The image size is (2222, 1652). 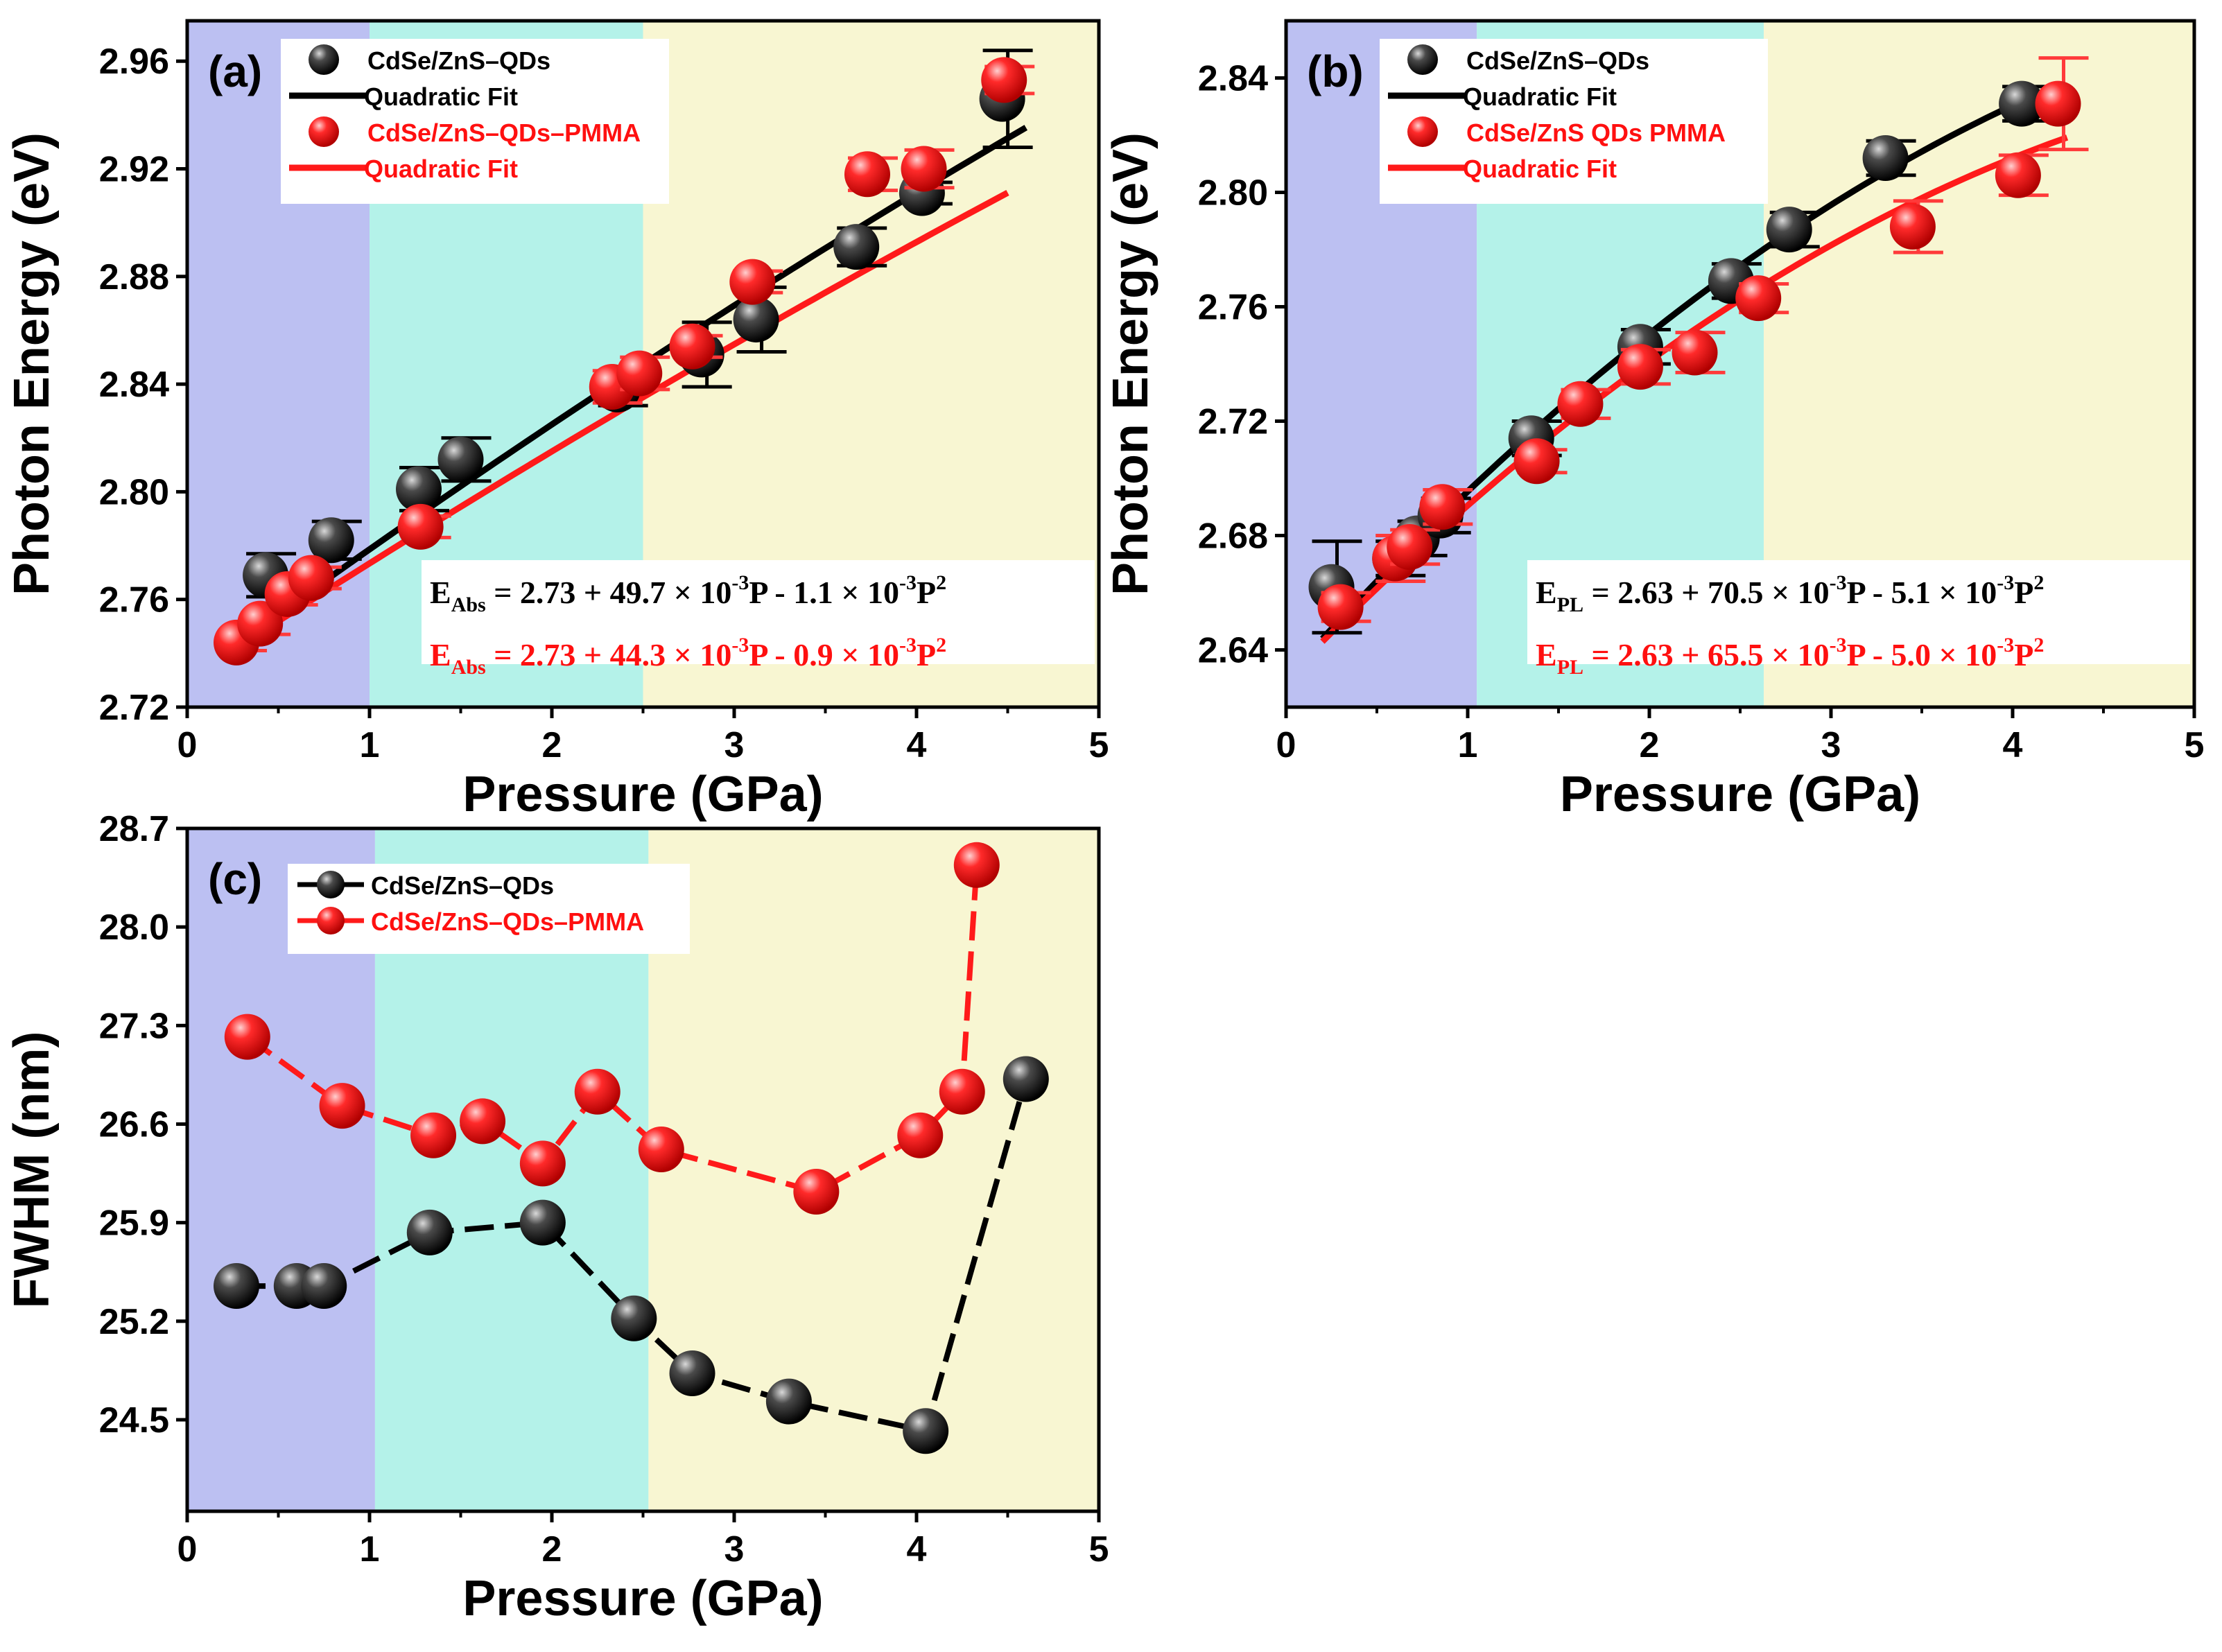 What do you see at coordinates (1922, 654) in the screenshot?
I see `equation-part: P - 5.0 × 10` at bounding box center [1922, 654].